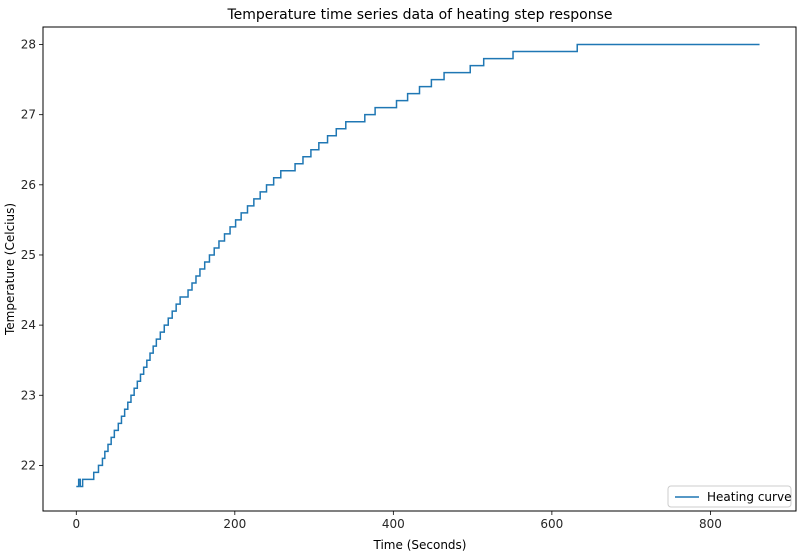 This screenshot has height=553, width=799. I want to click on legend-label: Heating curve, so click(749, 497).